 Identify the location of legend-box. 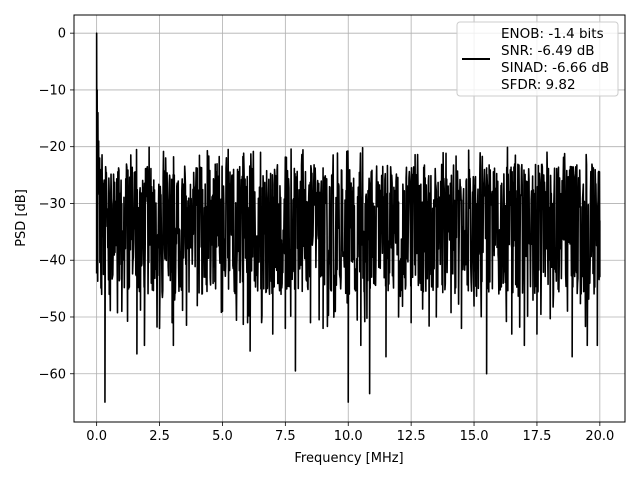
(537, 59).